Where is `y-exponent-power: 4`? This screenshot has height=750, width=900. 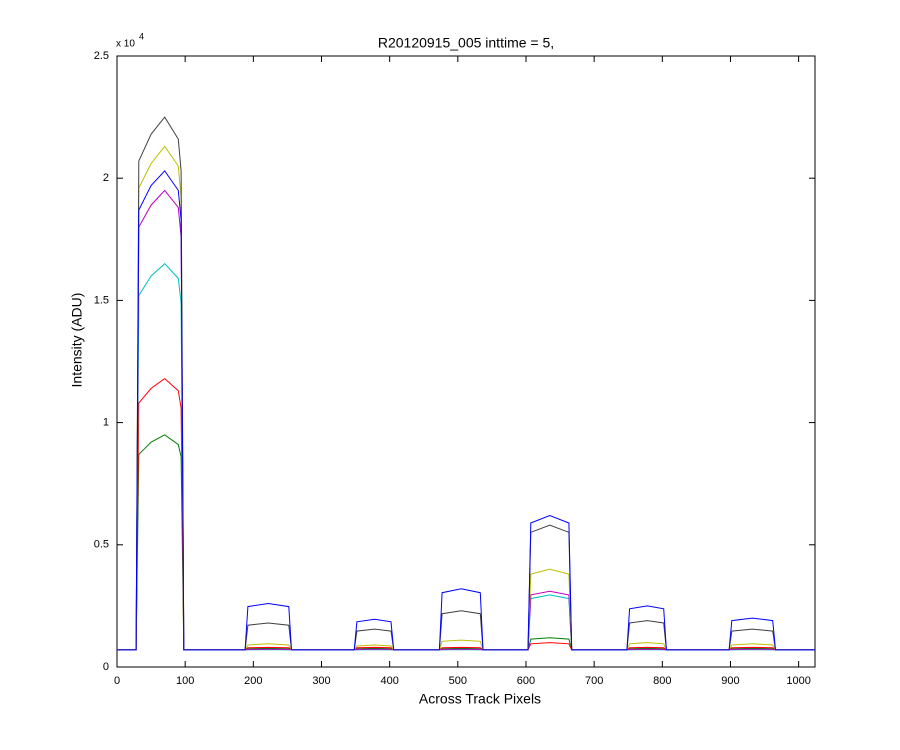 y-exponent-power: 4 is located at coordinates (141, 36).